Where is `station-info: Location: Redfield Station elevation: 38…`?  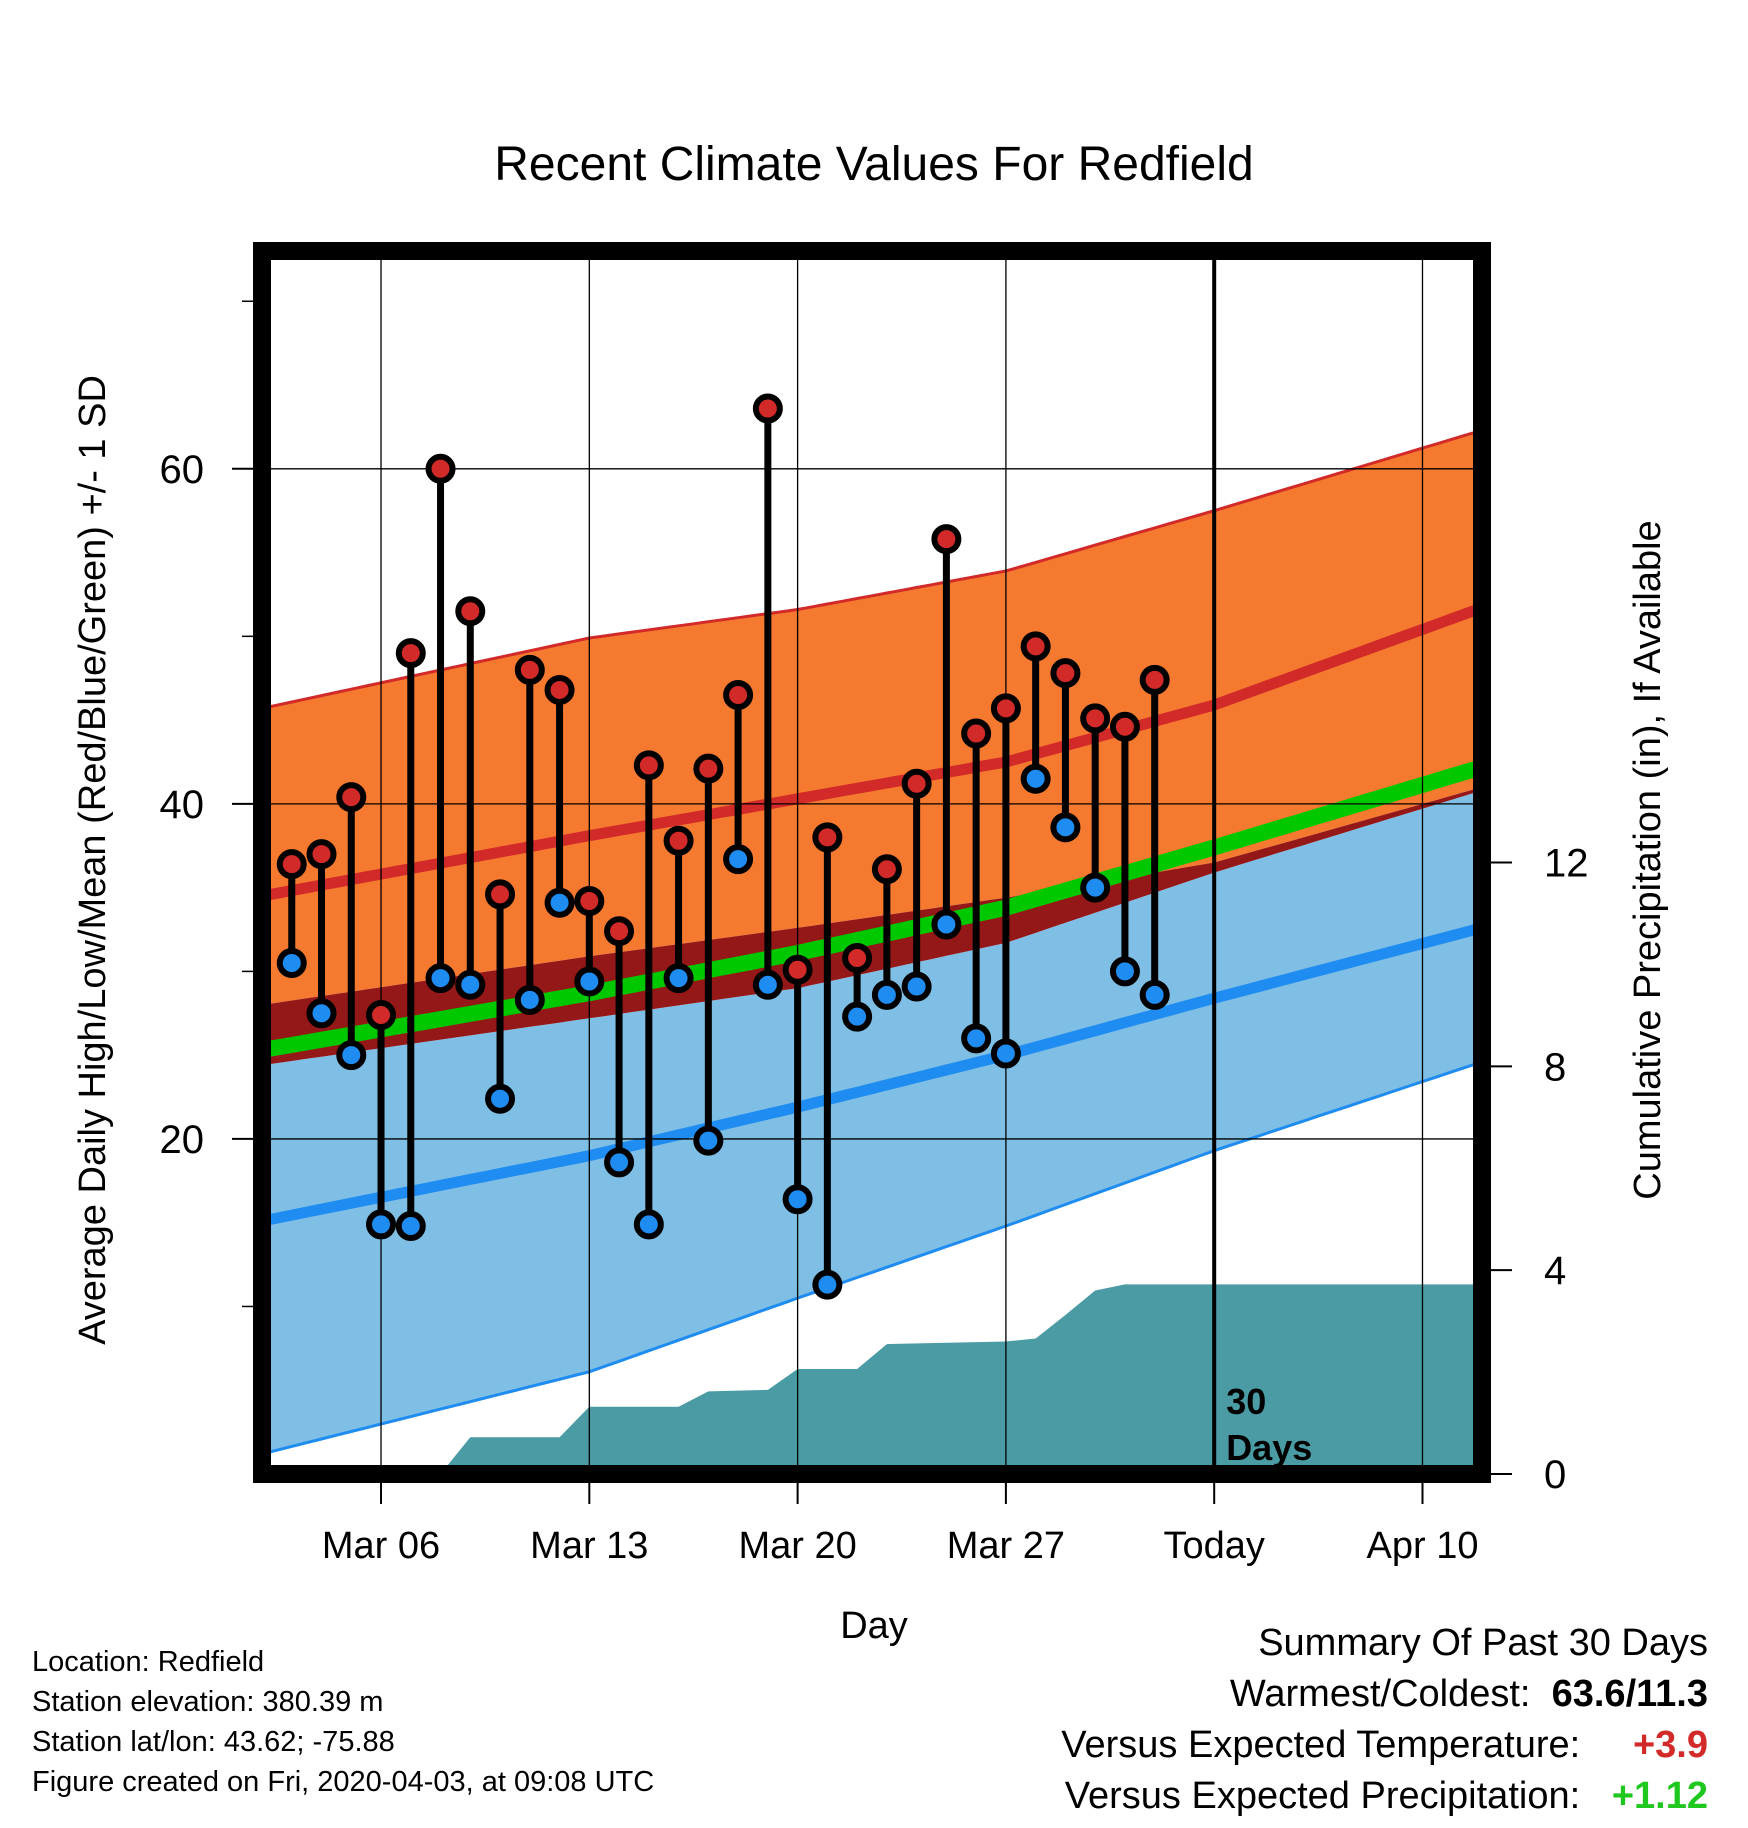 station-info: Location: Redfield Station elevation: 38… is located at coordinates (343, 1722).